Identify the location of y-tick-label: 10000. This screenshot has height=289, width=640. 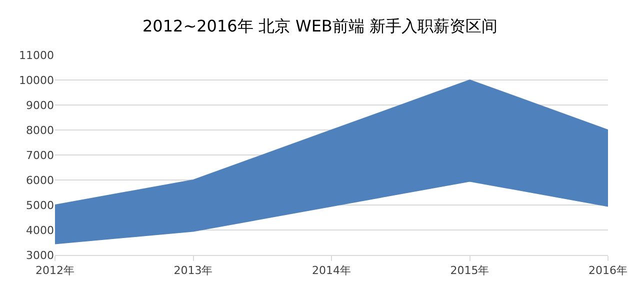
(36, 80).